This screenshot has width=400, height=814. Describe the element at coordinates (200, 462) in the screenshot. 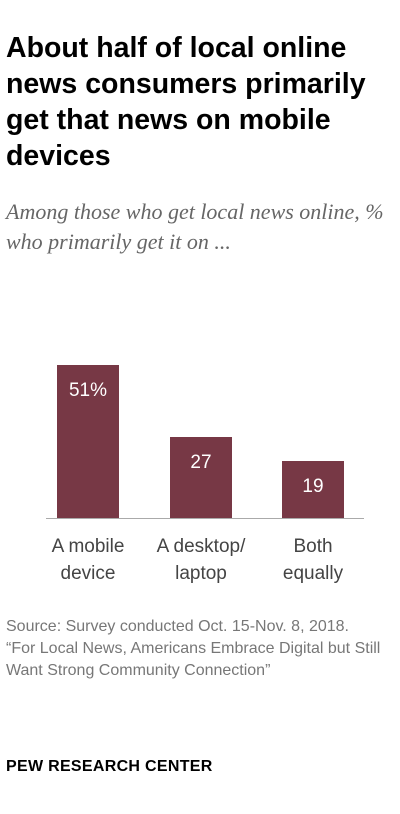

I see `bar-value-label-1: 27` at that location.